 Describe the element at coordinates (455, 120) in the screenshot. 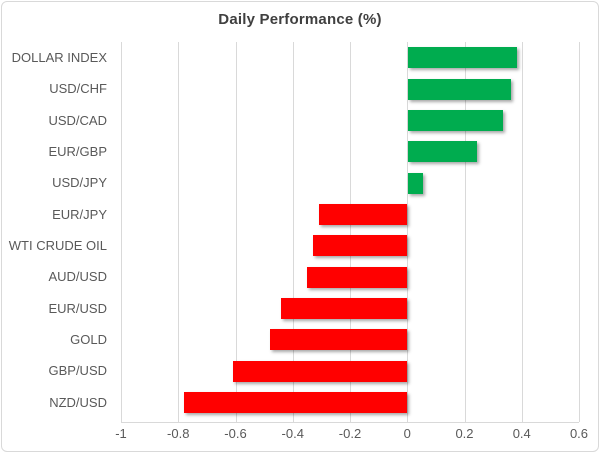

I see `bar-usd-cad` at that location.